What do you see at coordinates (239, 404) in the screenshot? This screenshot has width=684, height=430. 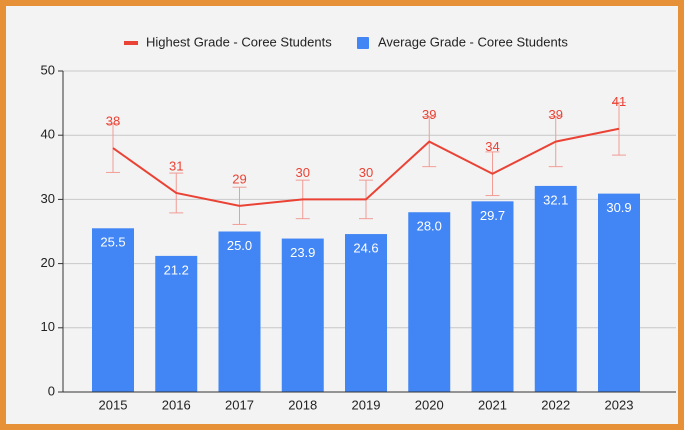 I see `x-tick-label: 2017` at bounding box center [239, 404].